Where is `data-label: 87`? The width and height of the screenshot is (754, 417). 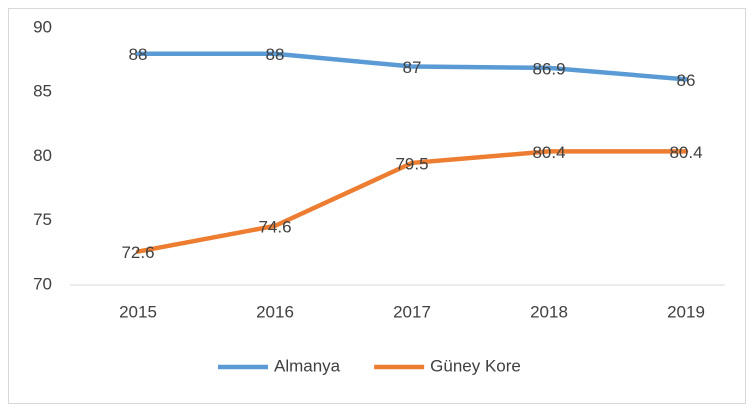 data-label: 87 is located at coordinates (412, 67).